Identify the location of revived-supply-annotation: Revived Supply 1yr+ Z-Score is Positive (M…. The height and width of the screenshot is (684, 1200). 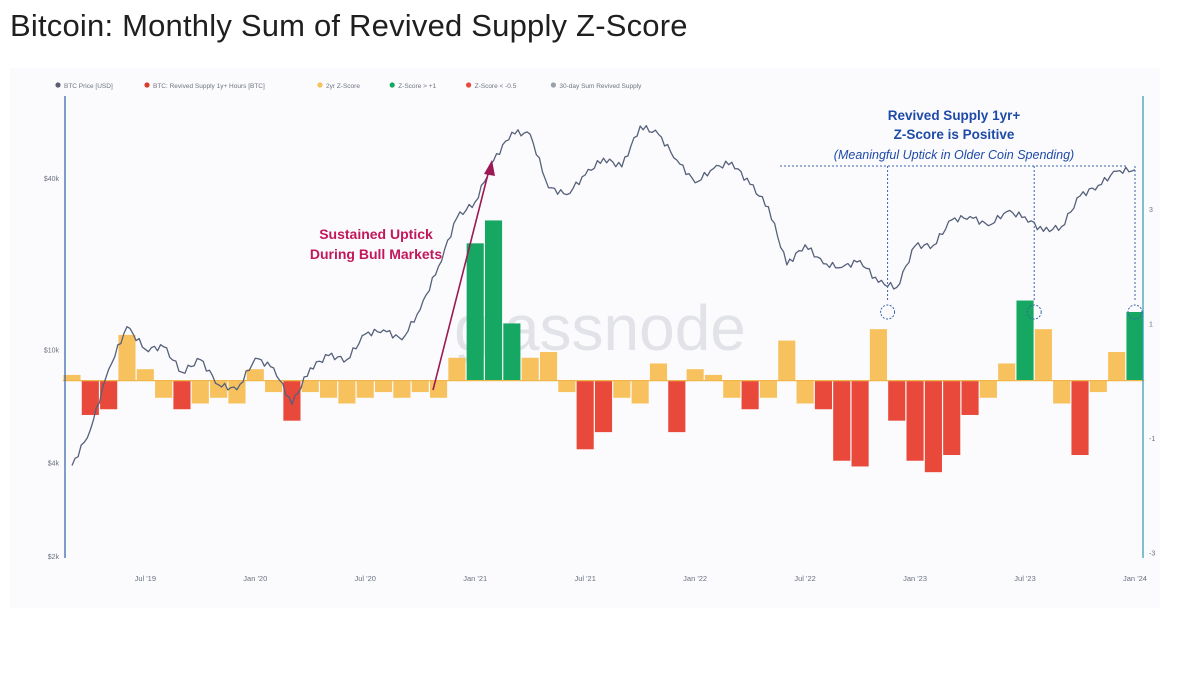
(961, 214).